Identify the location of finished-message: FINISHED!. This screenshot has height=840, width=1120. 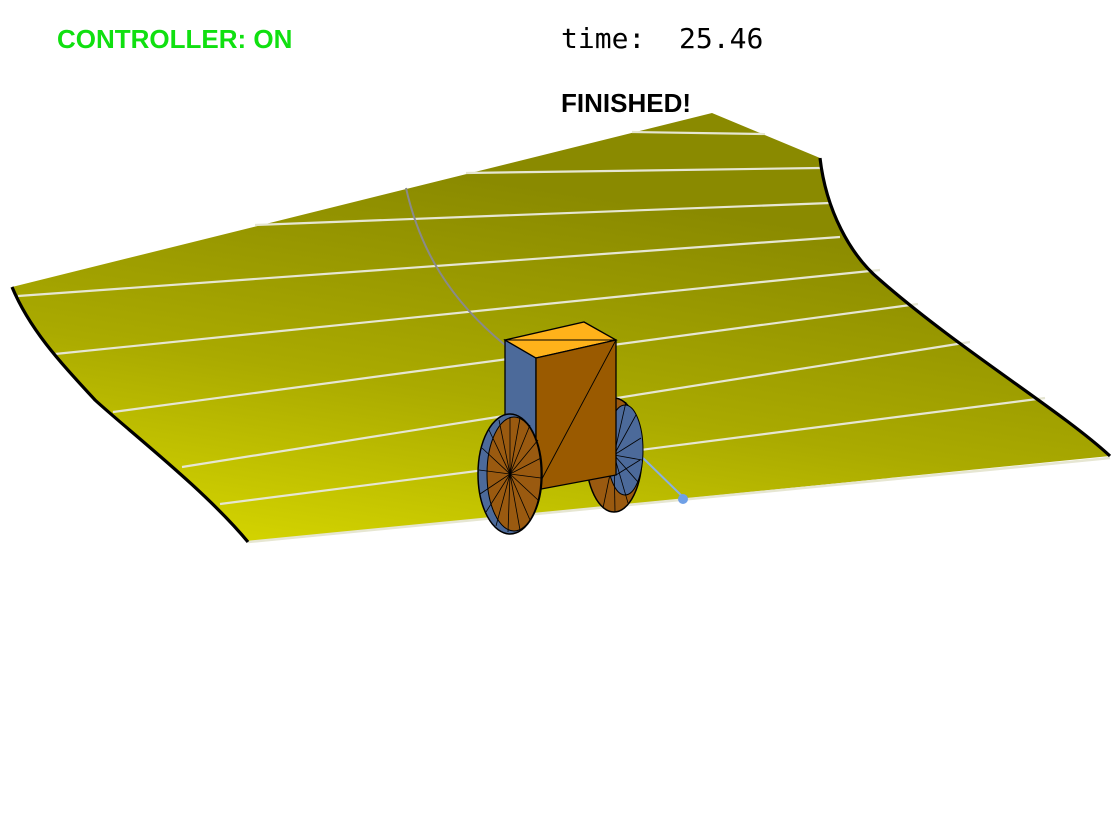
(626, 103).